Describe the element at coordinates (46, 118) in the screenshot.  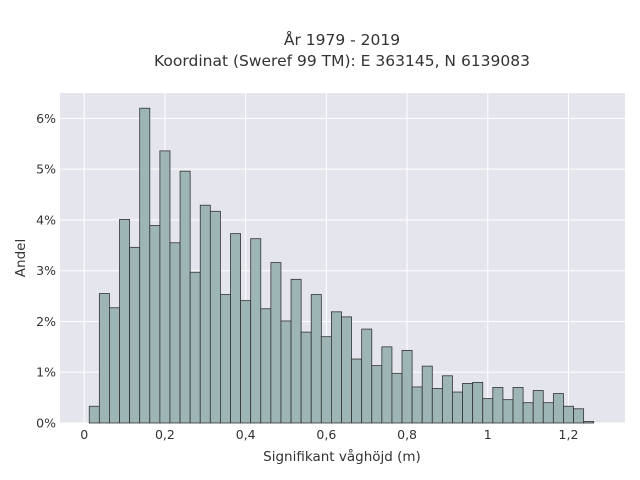
I see `y-tick-label-6: 6%` at that location.